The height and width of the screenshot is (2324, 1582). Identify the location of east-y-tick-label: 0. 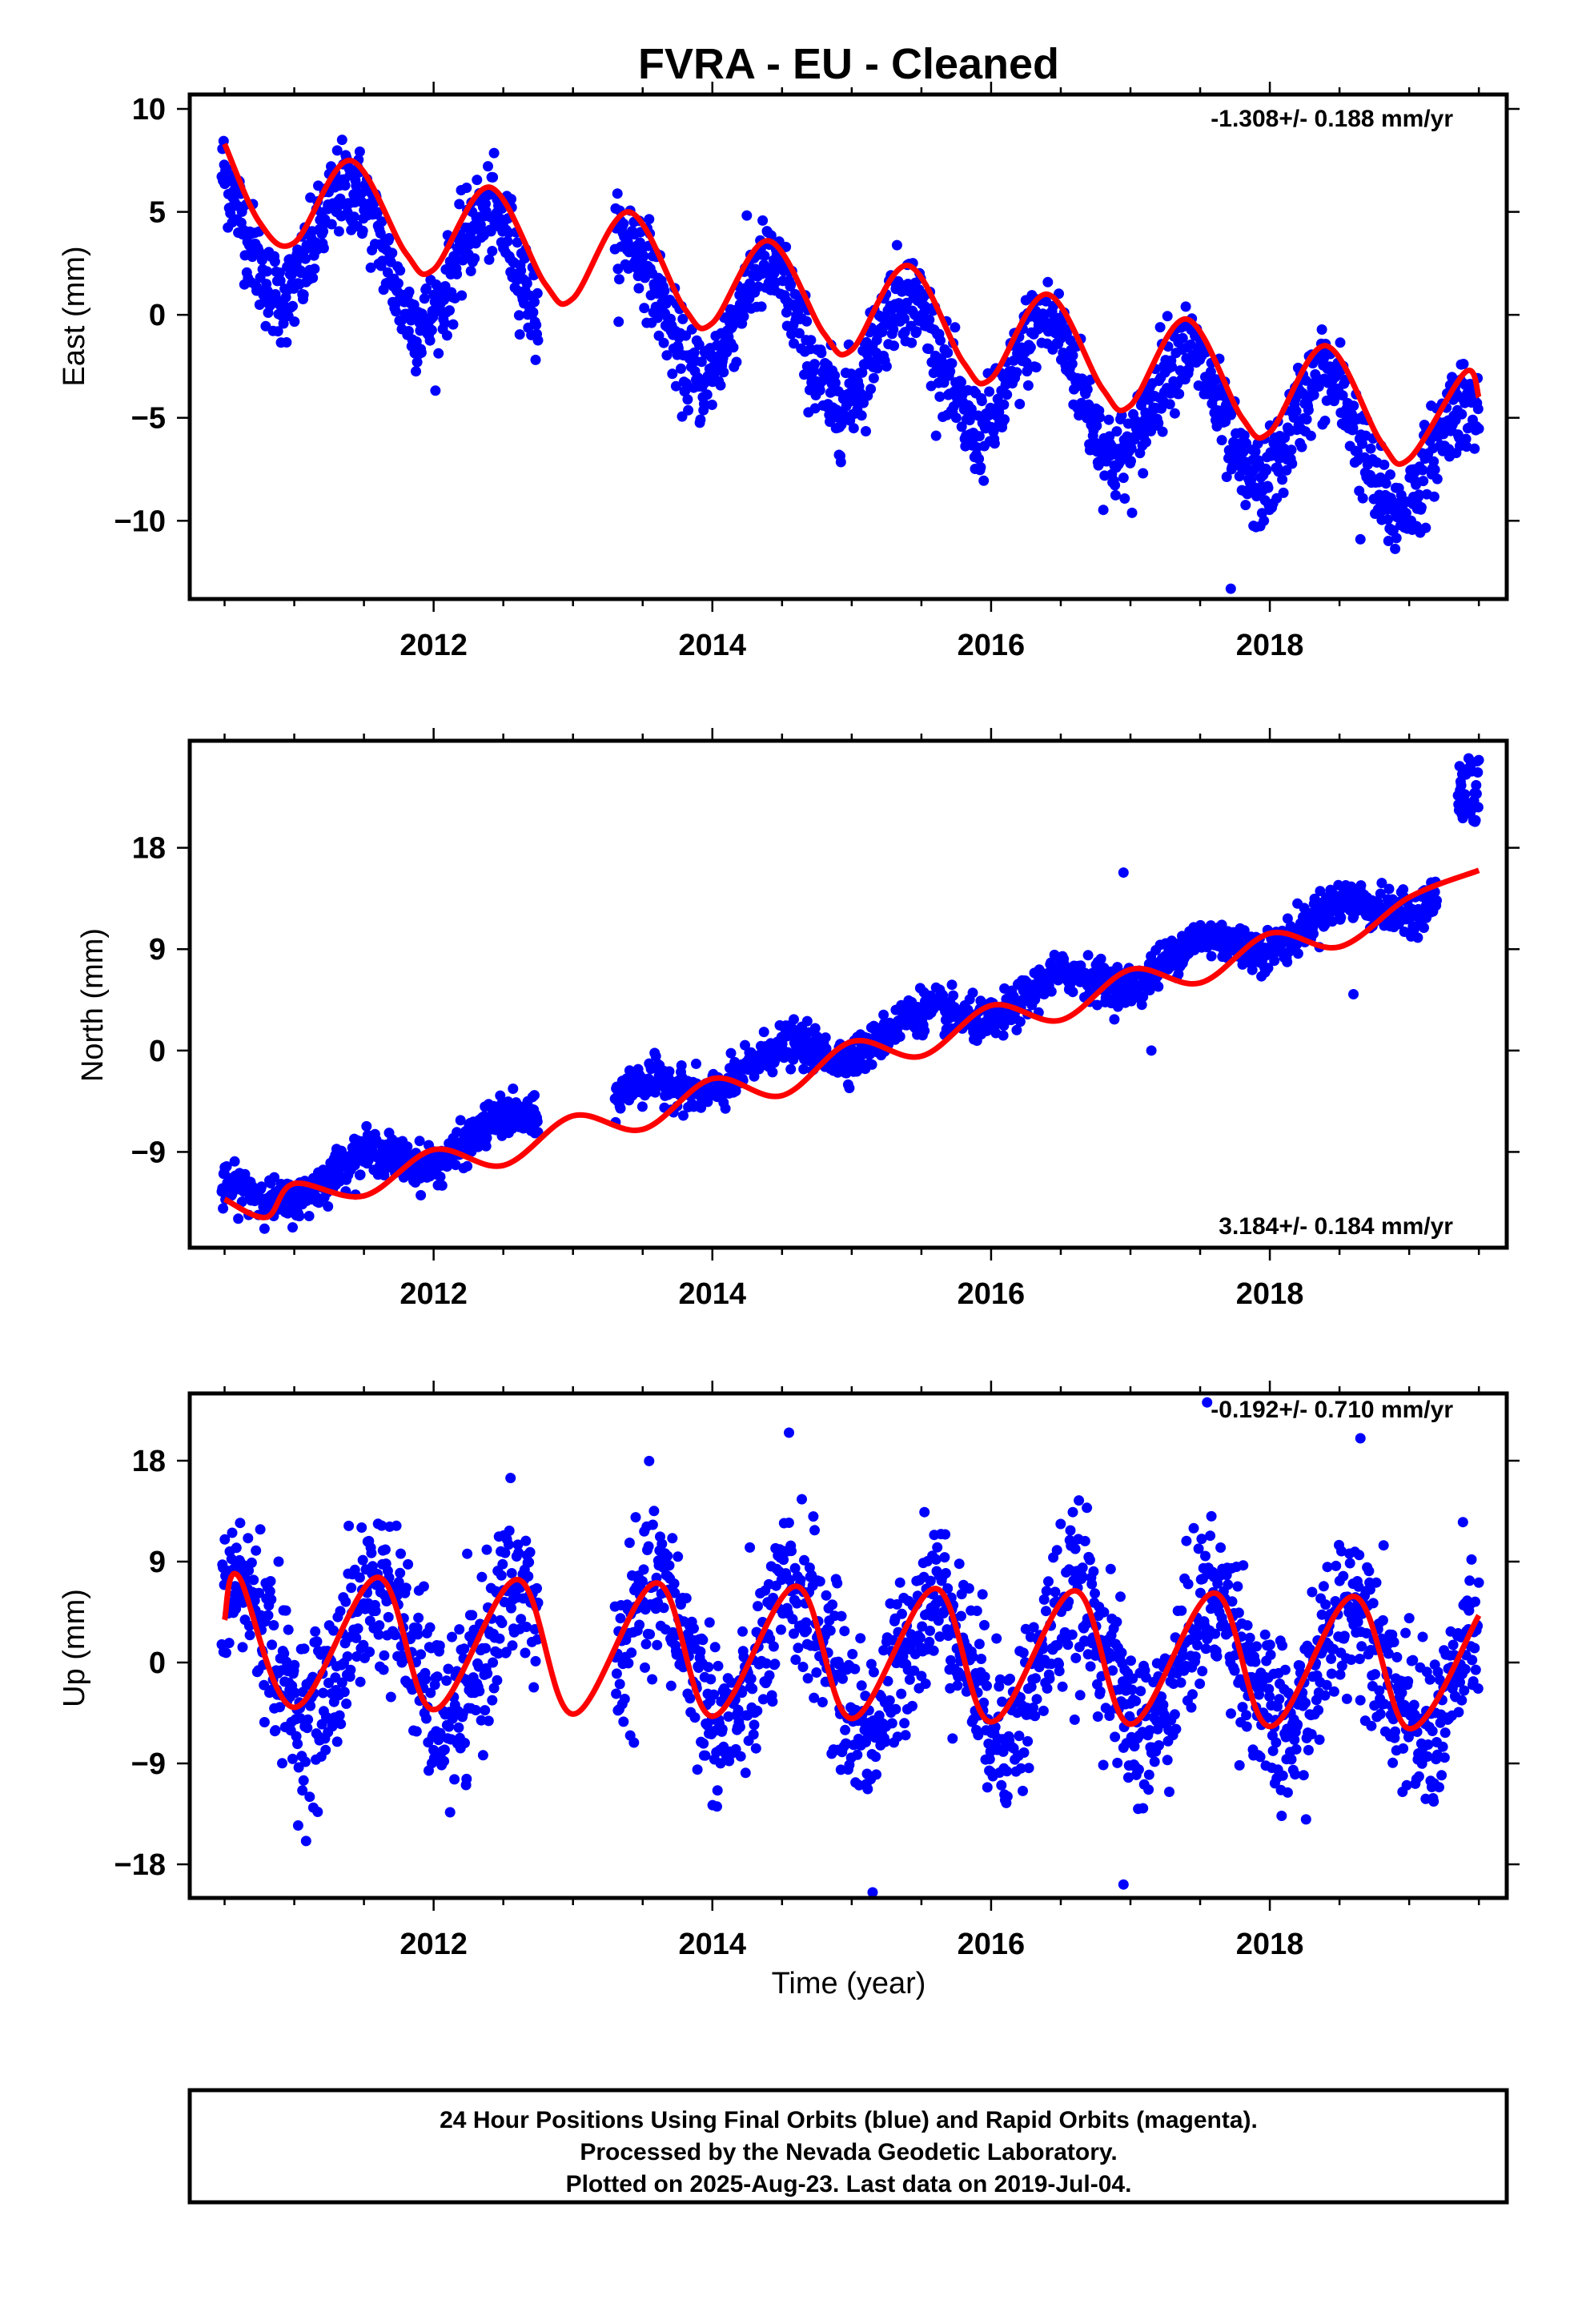
(157, 315).